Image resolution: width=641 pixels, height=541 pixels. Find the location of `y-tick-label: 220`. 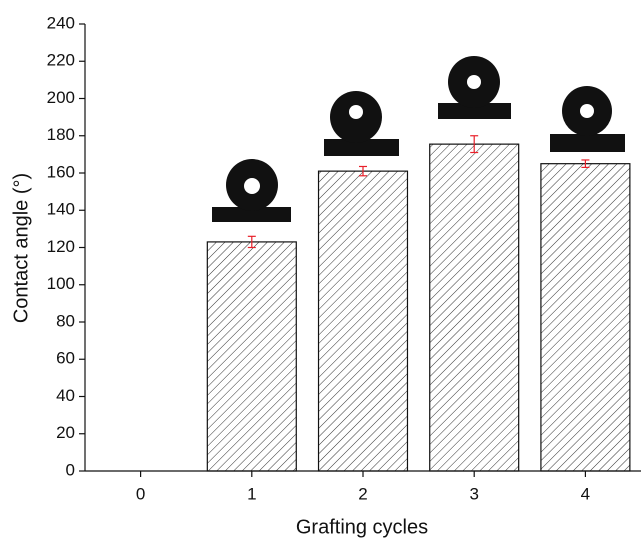

y-tick-label: 220 is located at coordinates (61, 60).